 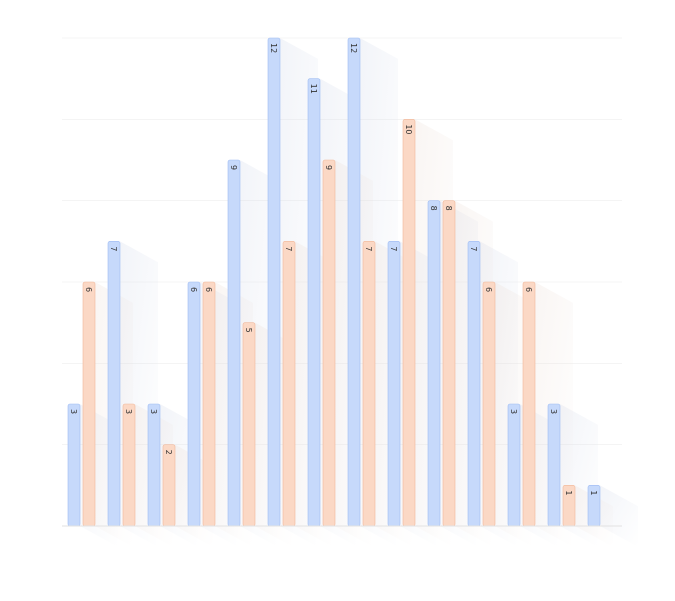 What do you see at coordinates (248, 330) in the screenshot?
I see `bar-data-label: 5` at bounding box center [248, 330].